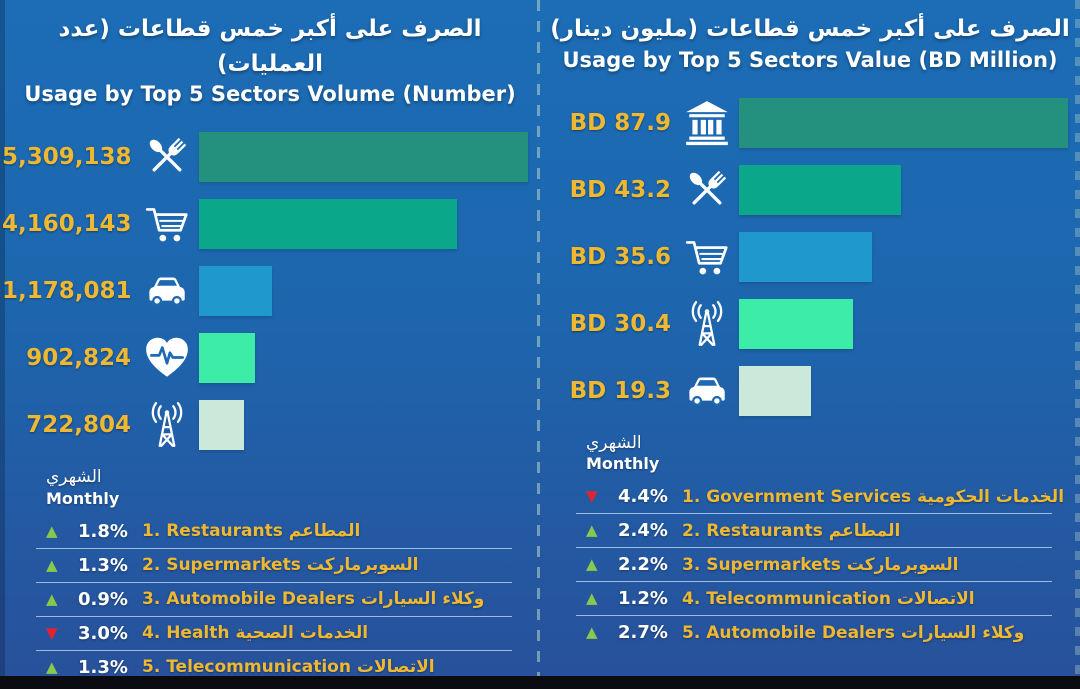  Describe the element at coordinates (78, 358) in the screenshot. I see `bar-value-label: 902,824` at that location.